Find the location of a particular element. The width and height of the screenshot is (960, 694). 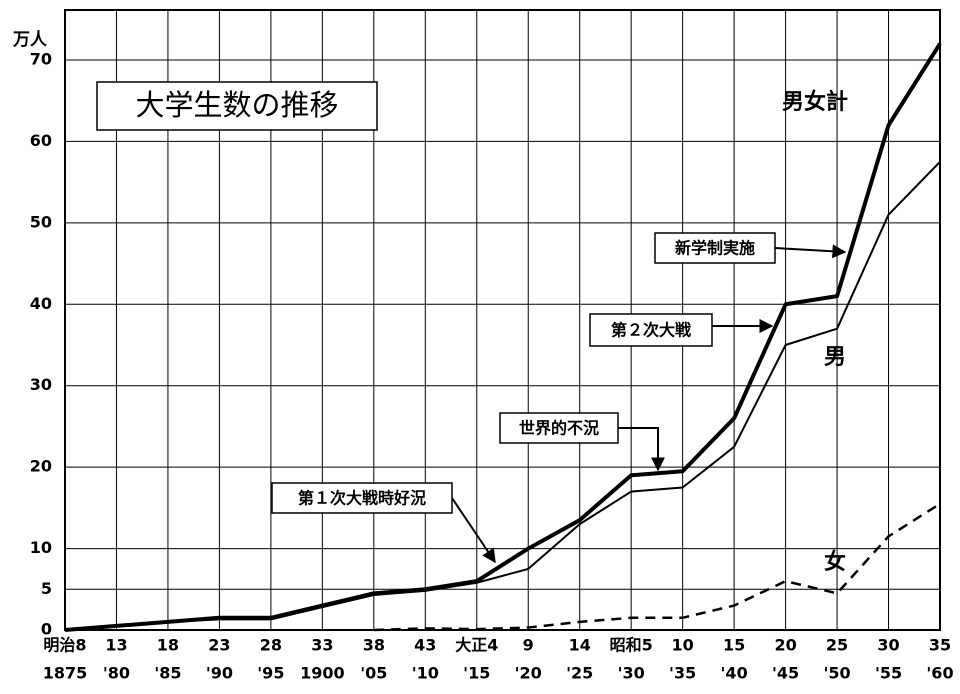

y-tick-label: 0 is located at coordinates (46, 629).